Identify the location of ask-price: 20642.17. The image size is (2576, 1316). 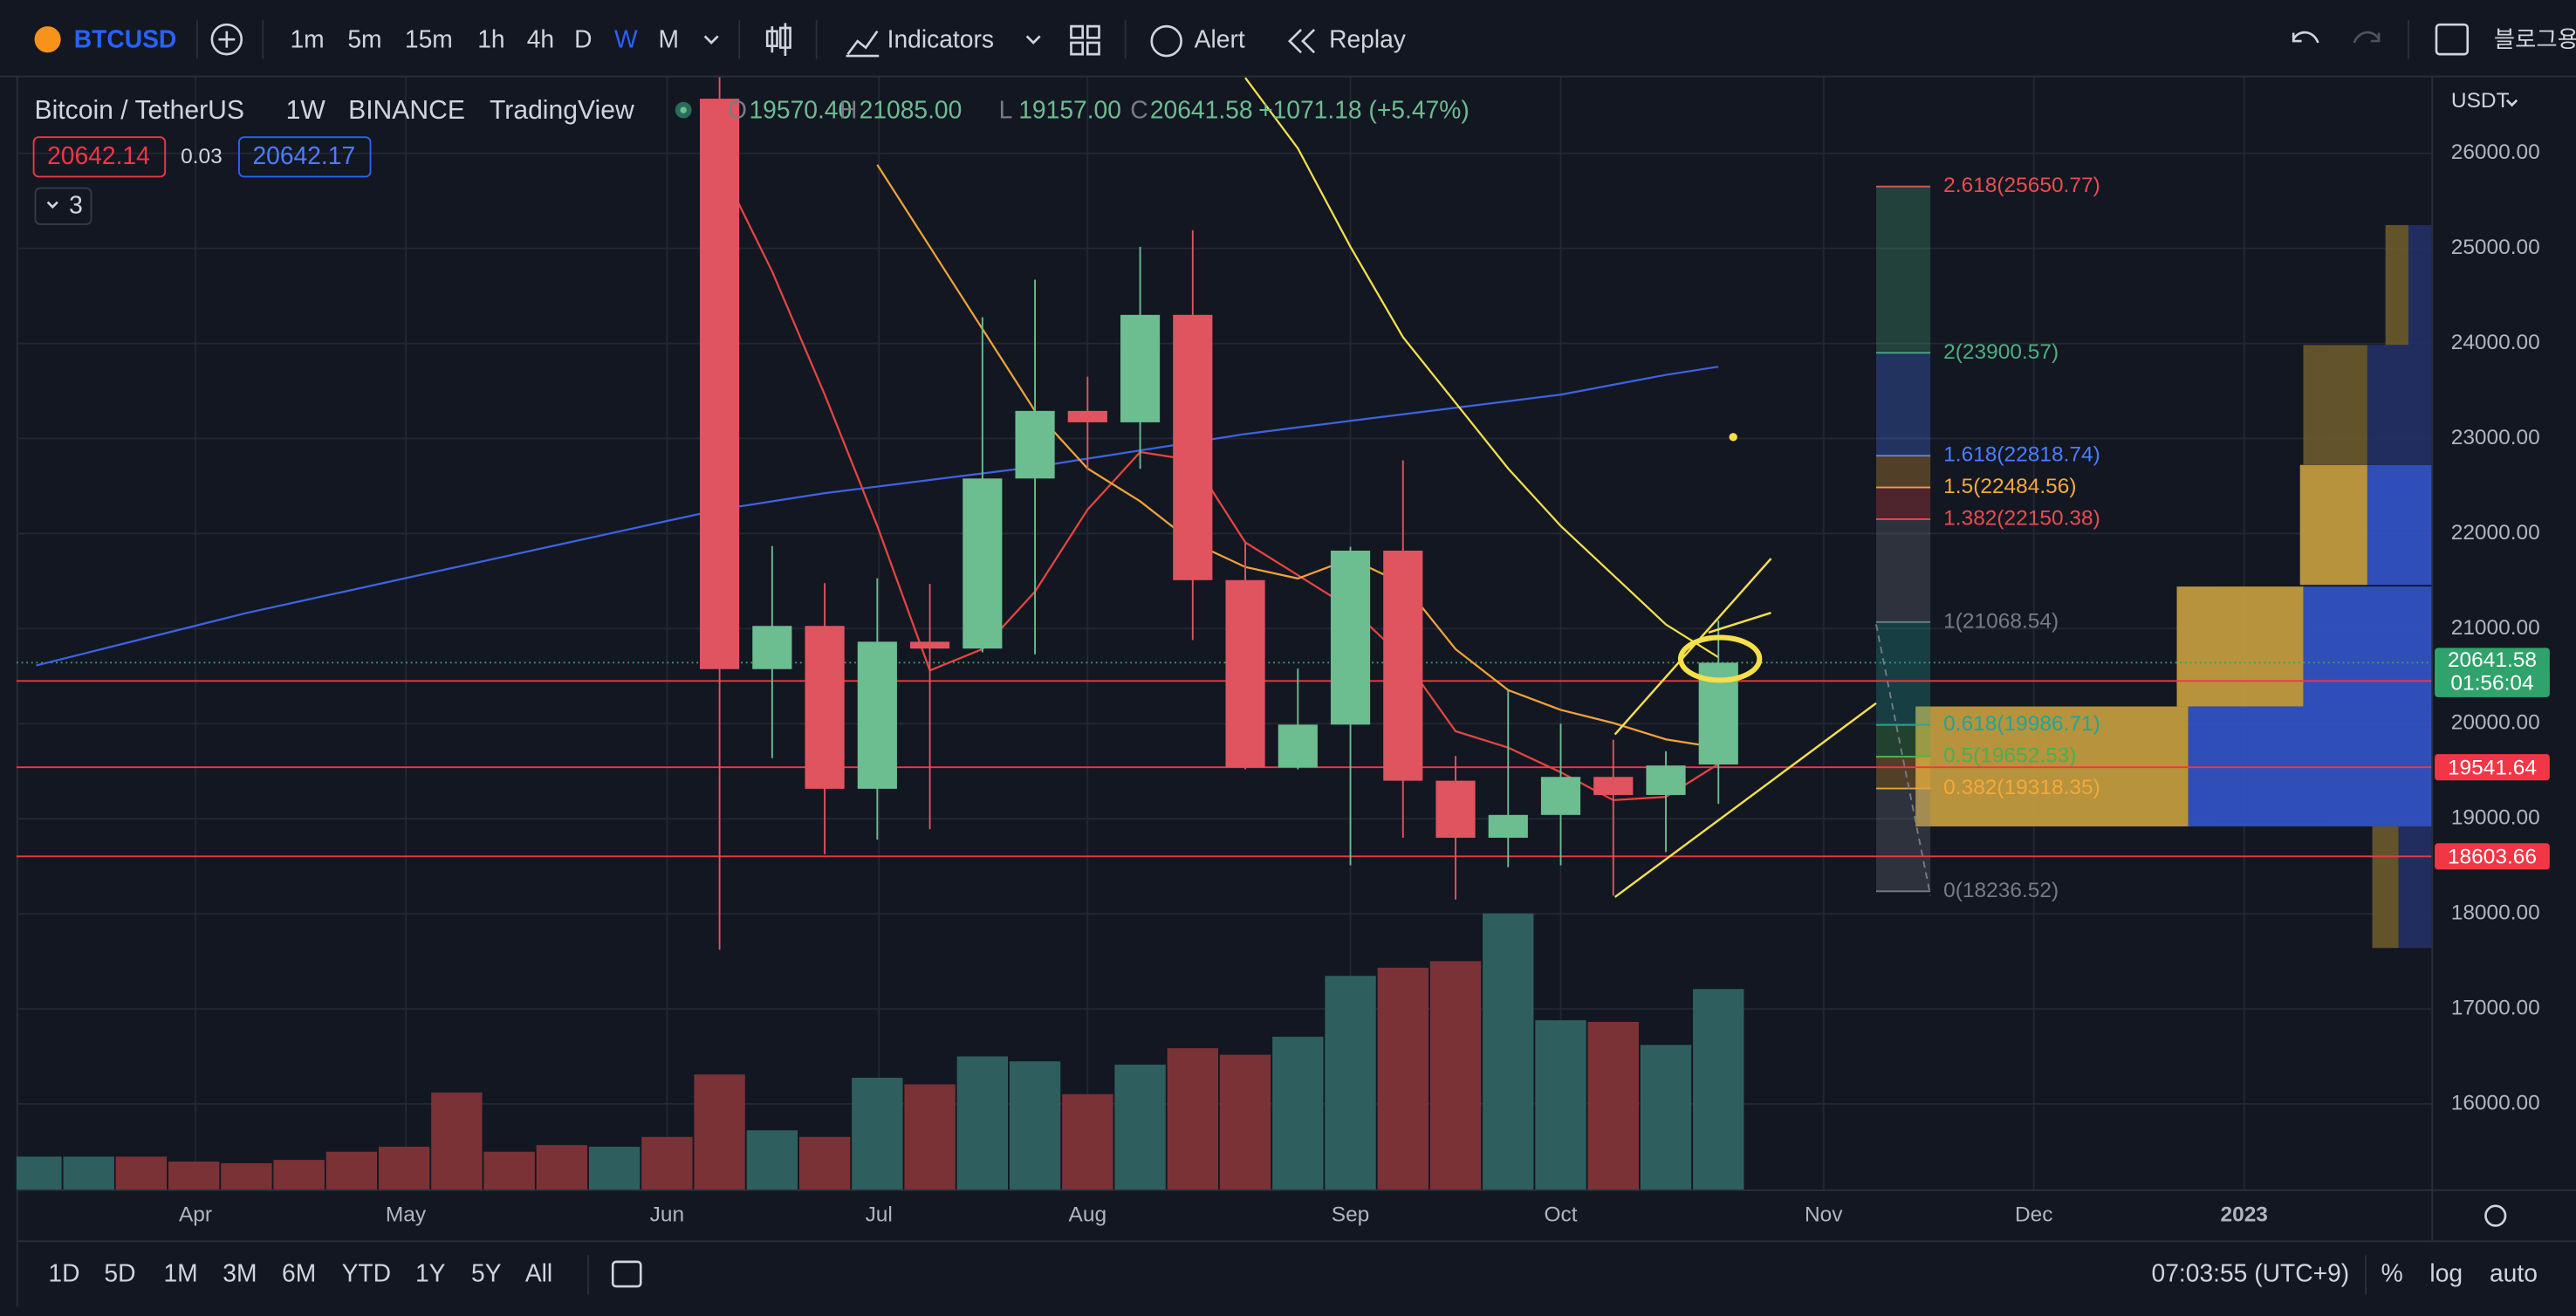
(303, 155).